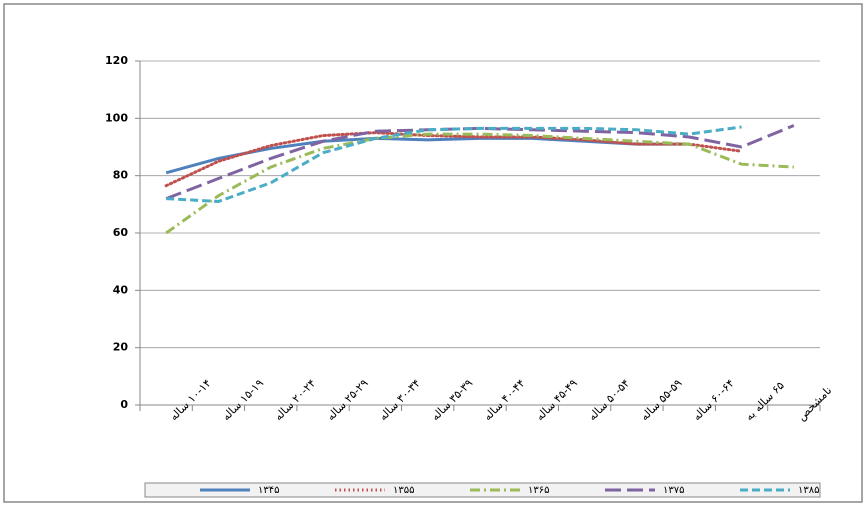 This screenshot has width=866, height=506. Describe the element at coordinates (121, 347) in the screenshot. I see `y-tick-label: 20` at that location.